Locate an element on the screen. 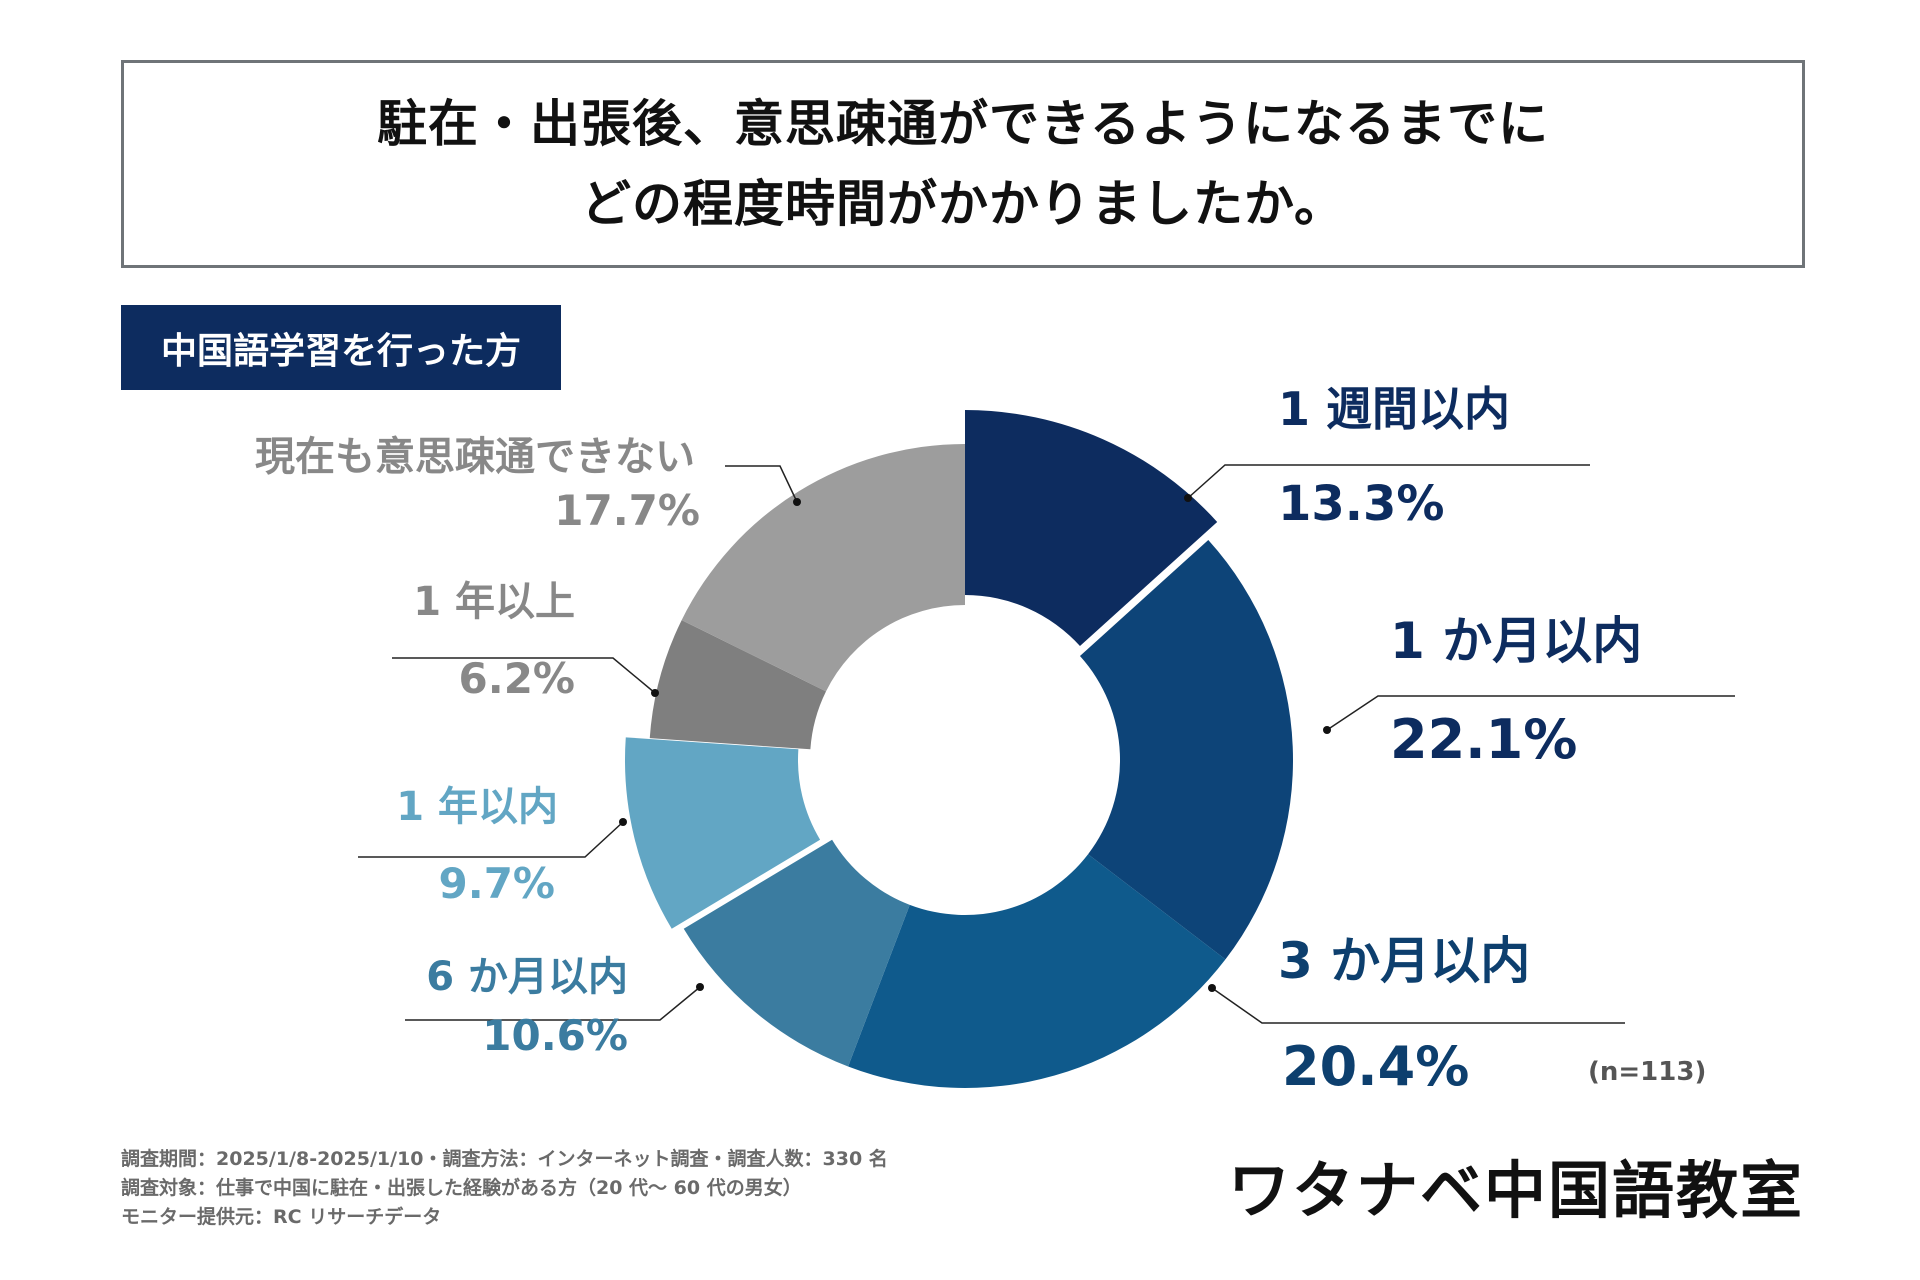  category-label-4: 1 年以内 is located at coordinates (477, 807).